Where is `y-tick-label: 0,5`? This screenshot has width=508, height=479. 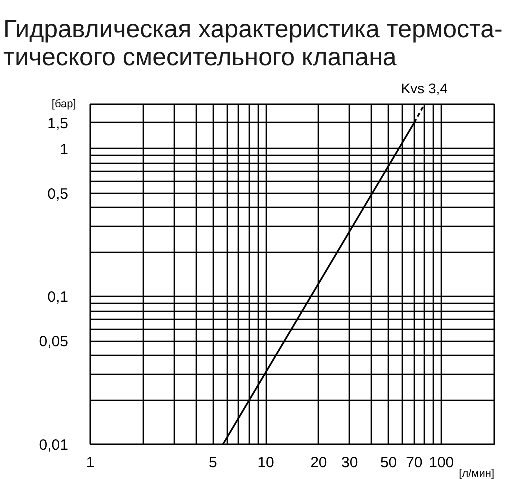
y-tick-label: 0,5 is located at coordinates (58, 194).